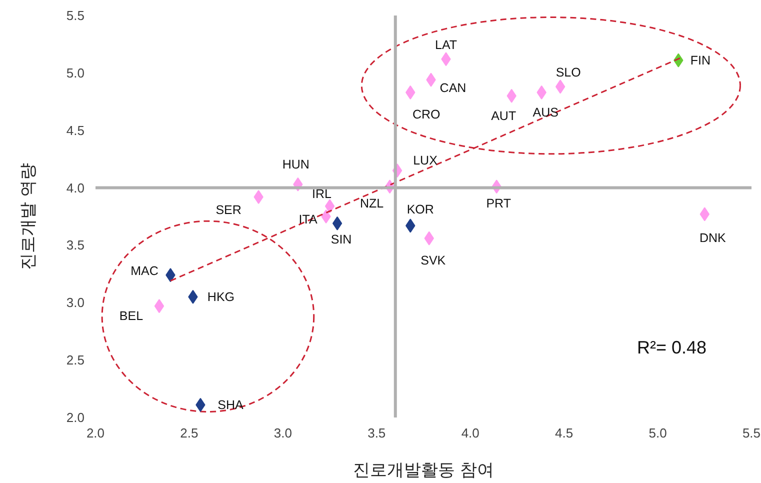 The width and height of the screenshot is (761, 483). I want to click on annotation: ITA, so click(308, 219).